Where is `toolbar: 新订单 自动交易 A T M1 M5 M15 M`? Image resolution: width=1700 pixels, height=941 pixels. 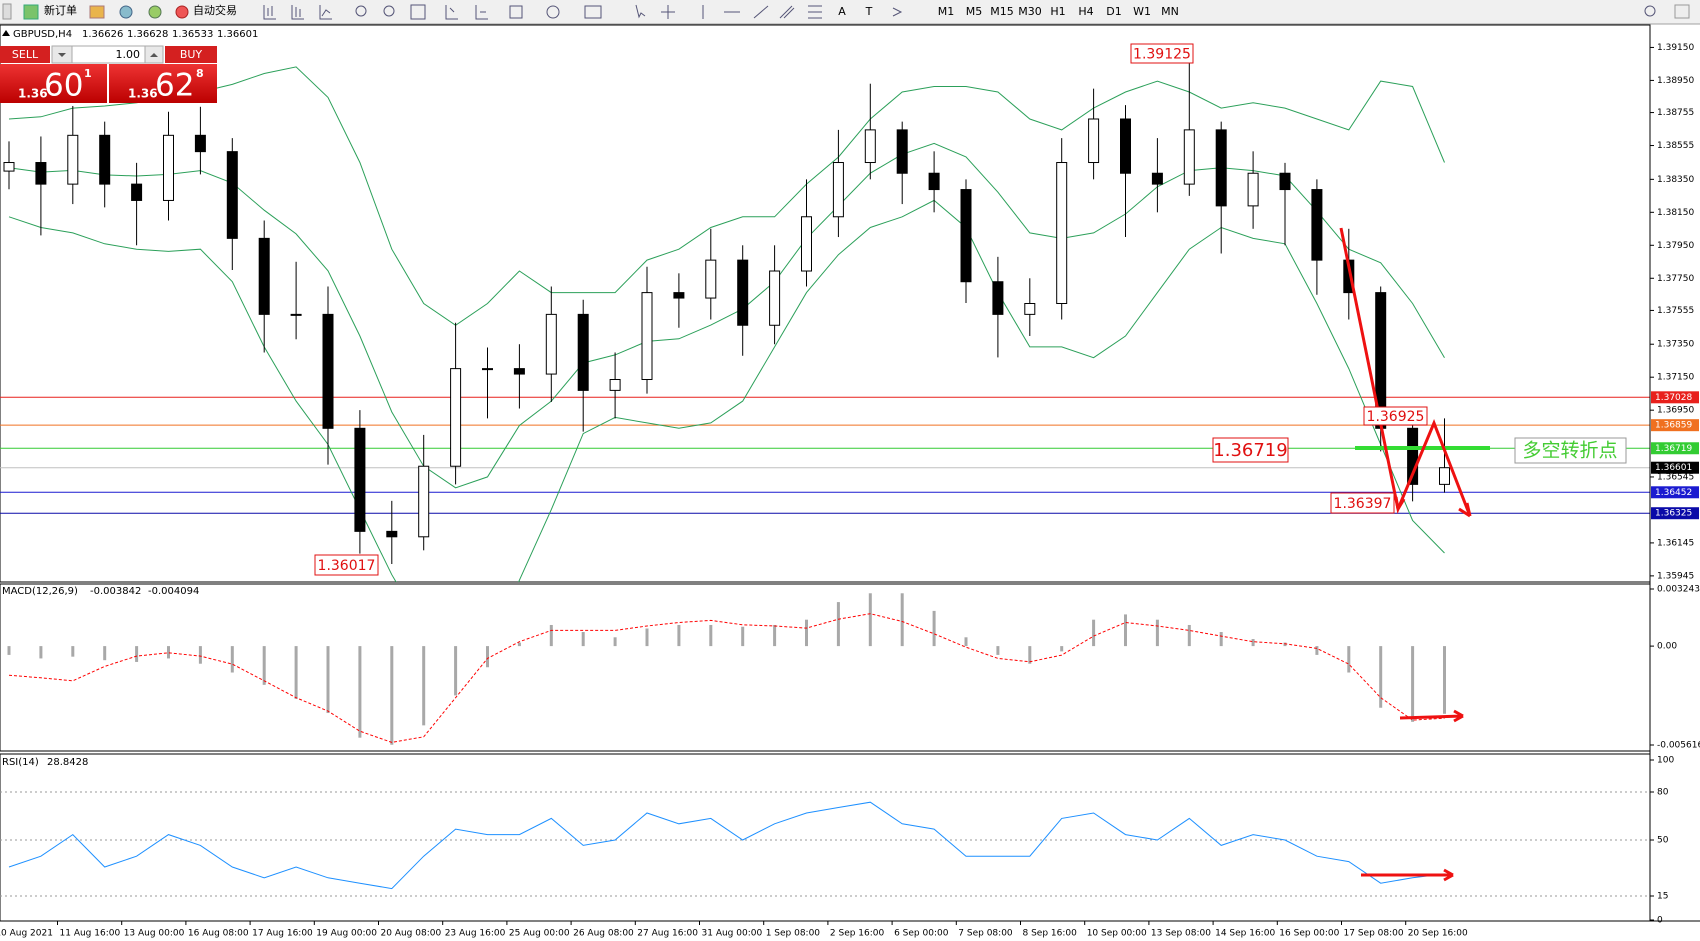
toolbar: 新订单 自动交易 A T M1 M5 M15 M is located at coordinates (850, 12).